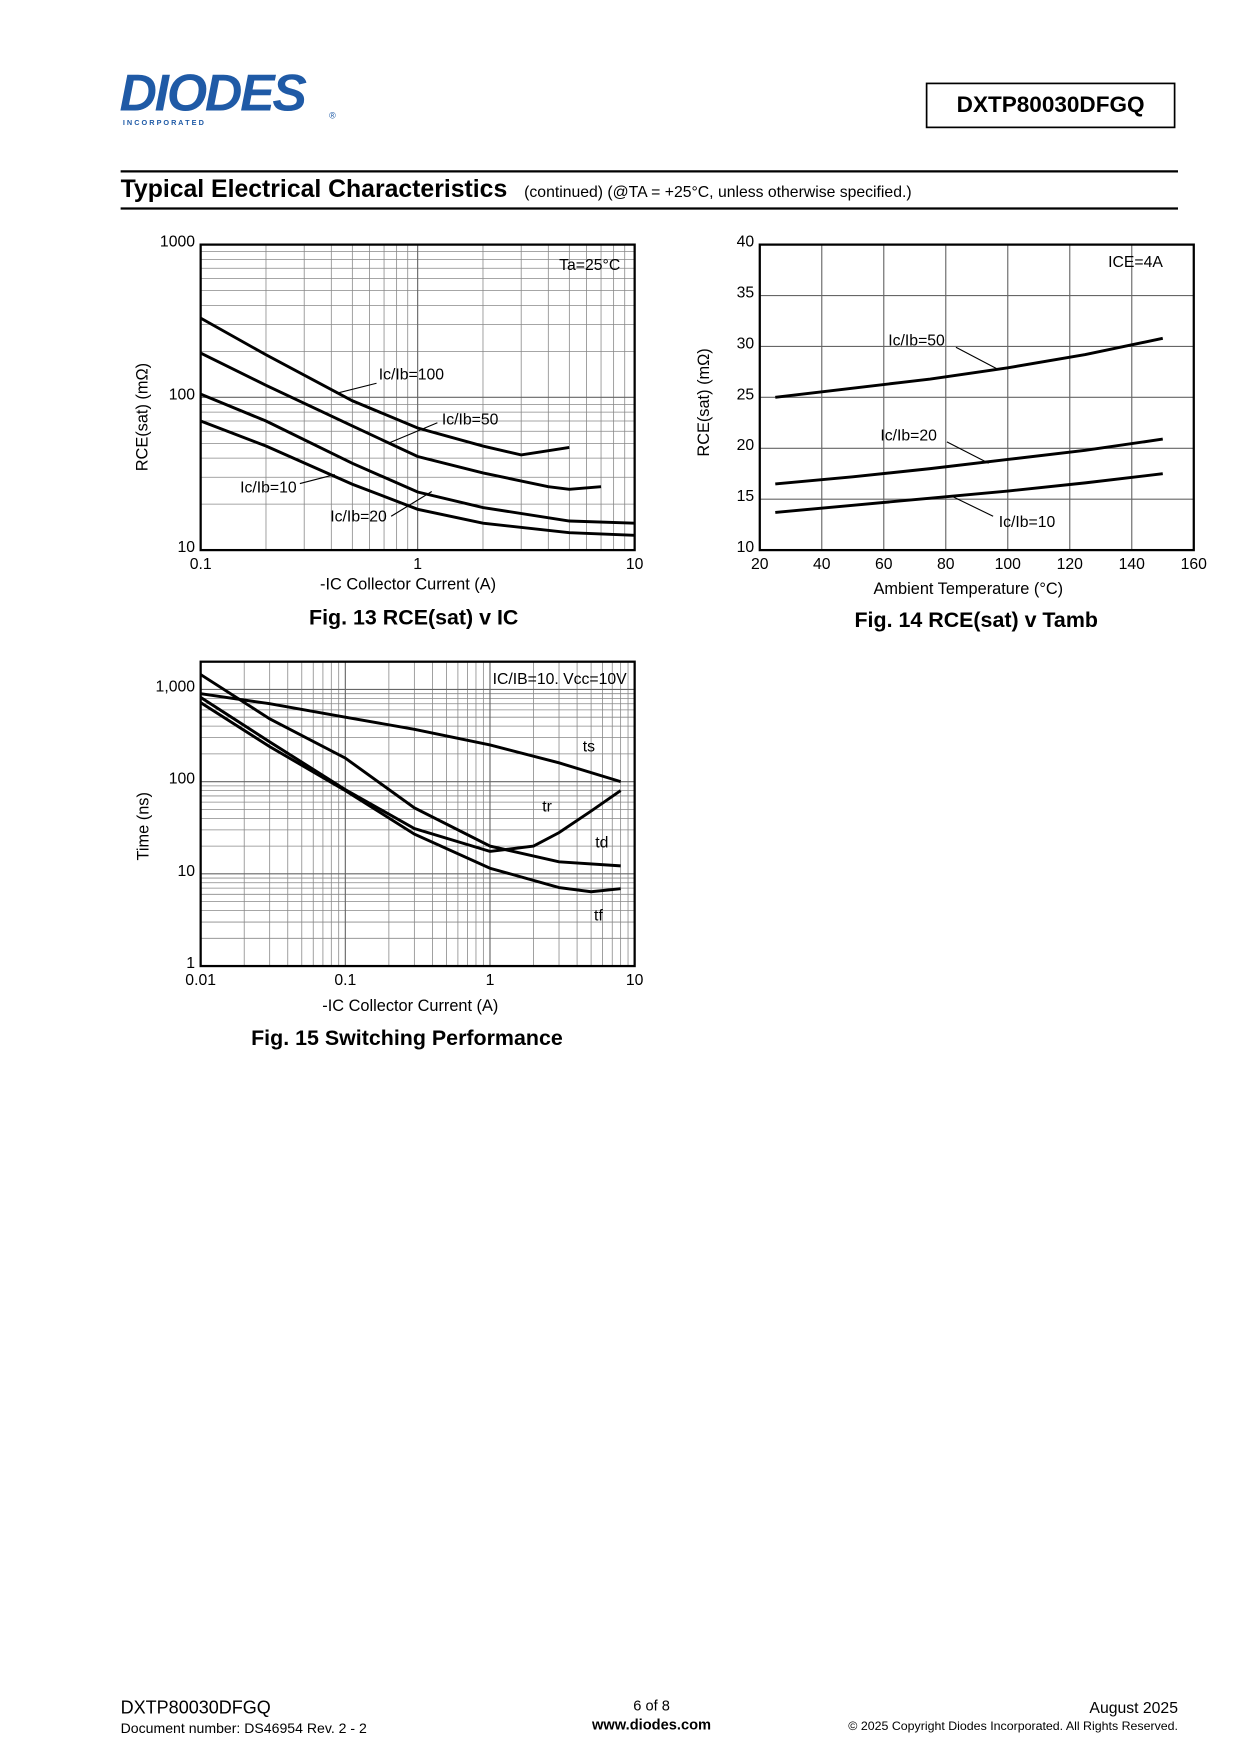 This screenshot has width=1240, height=1754. I want to click on figure-caption: Fig. 15 Switching Performance, so click(407, 1038).